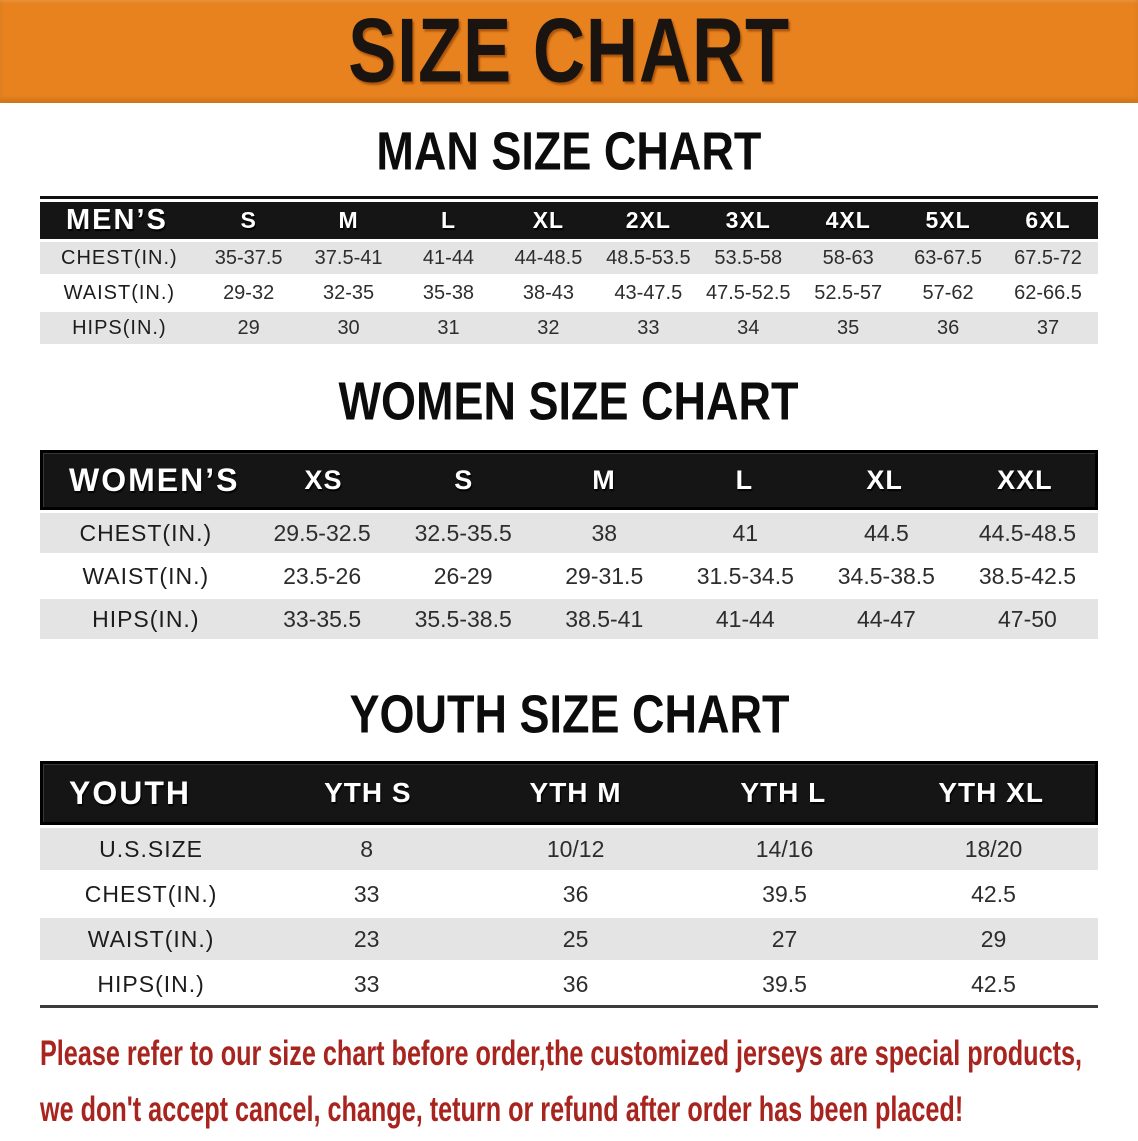  What do you see at coordinates (1048, 220) in the screenshot?
I see `size-header-cell: 6XL` at bounding box center [1048, 220].